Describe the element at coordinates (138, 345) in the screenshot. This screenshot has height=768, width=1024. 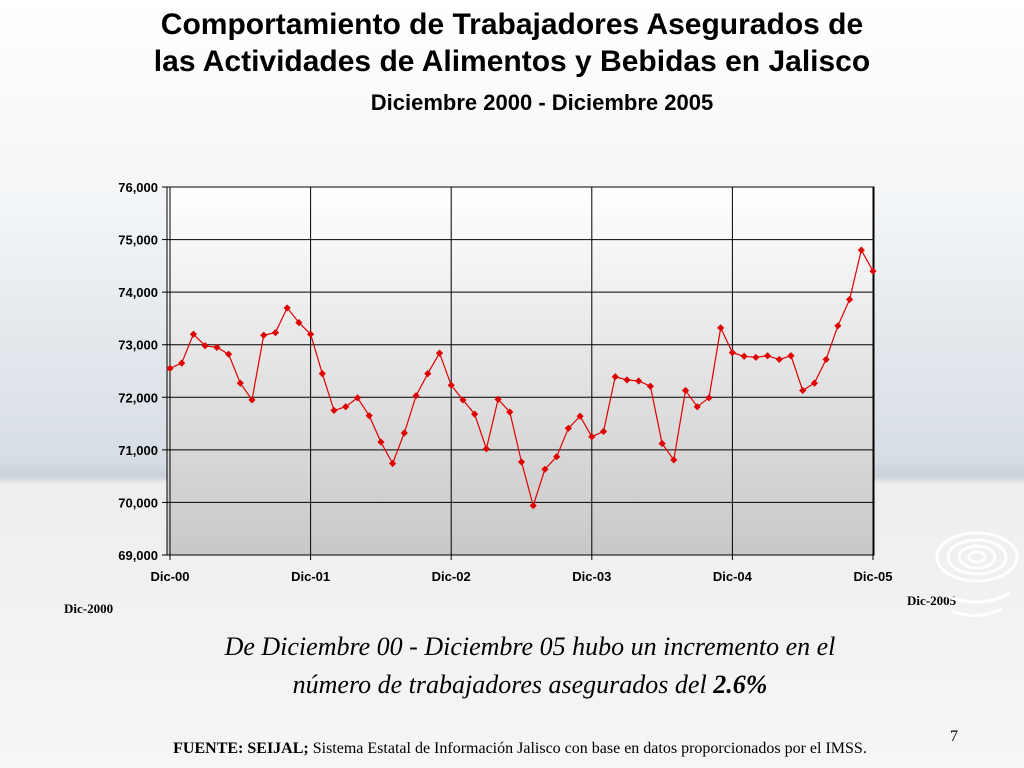
I see `y-tick-label: 73,000` at that location.